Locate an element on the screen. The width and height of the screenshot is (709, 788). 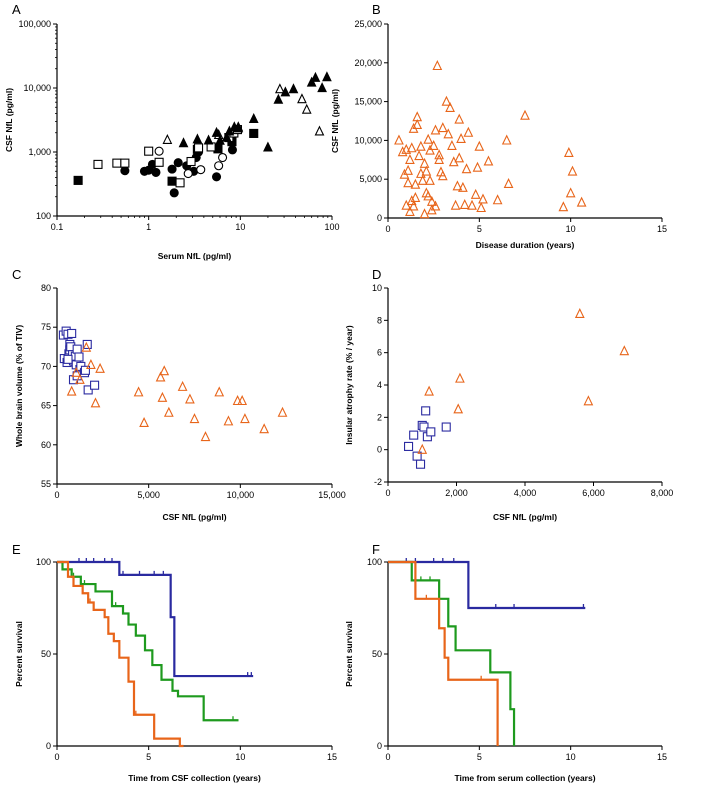
x-axis-label: CSF NfL (pg/ml) is located at coordinates (194, 517).